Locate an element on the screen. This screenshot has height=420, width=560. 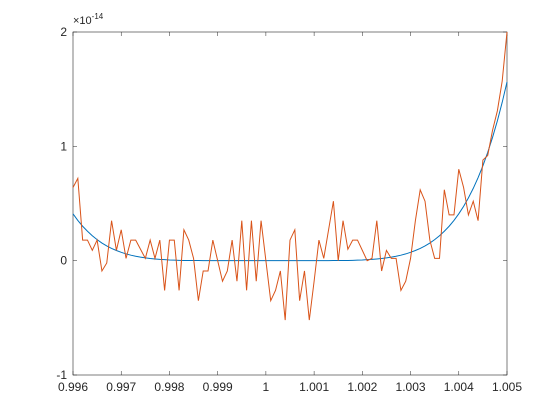
x-tick-label: 1.002 is located at coordinates (362, 387).